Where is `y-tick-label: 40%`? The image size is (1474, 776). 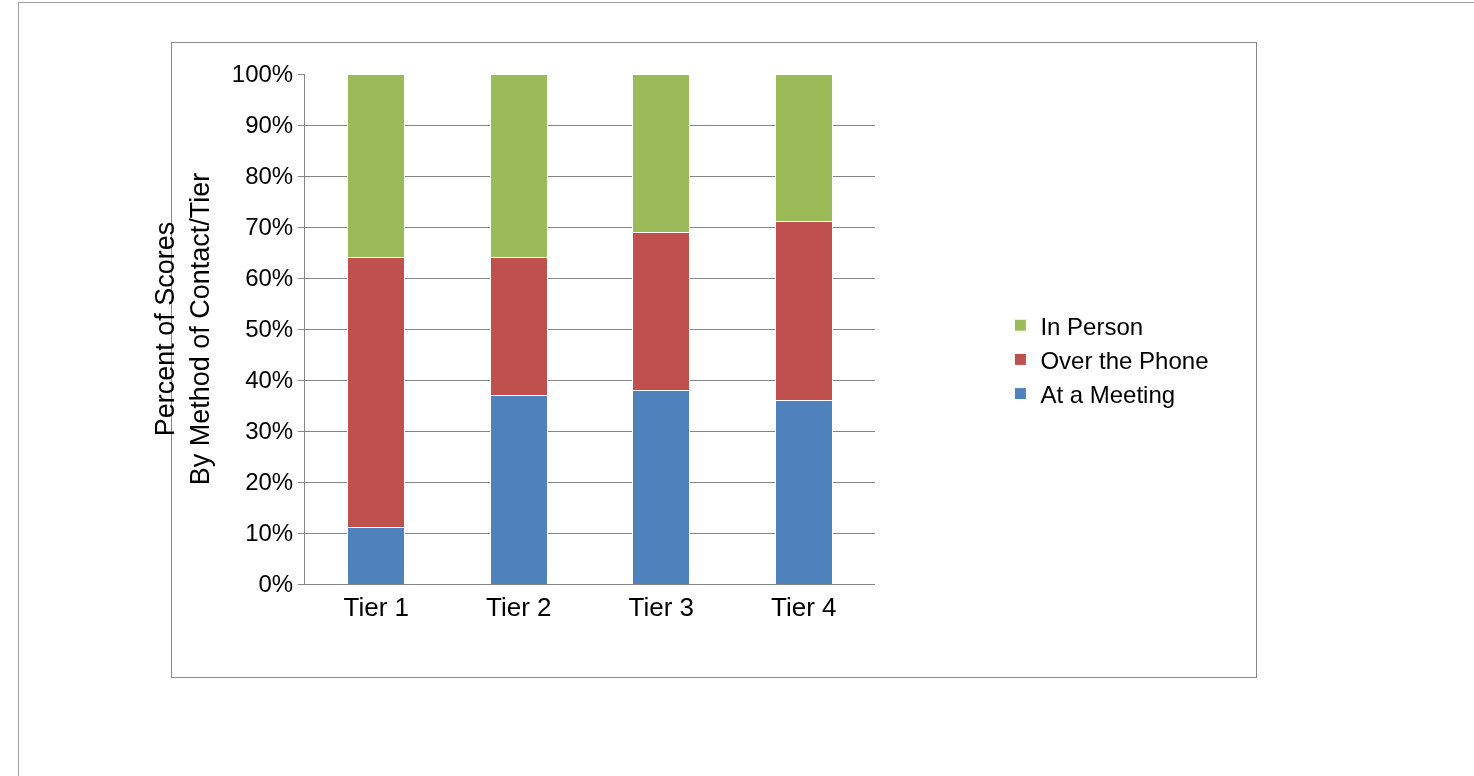
y-tick-label: 40% is located at coordinates (269, 380).